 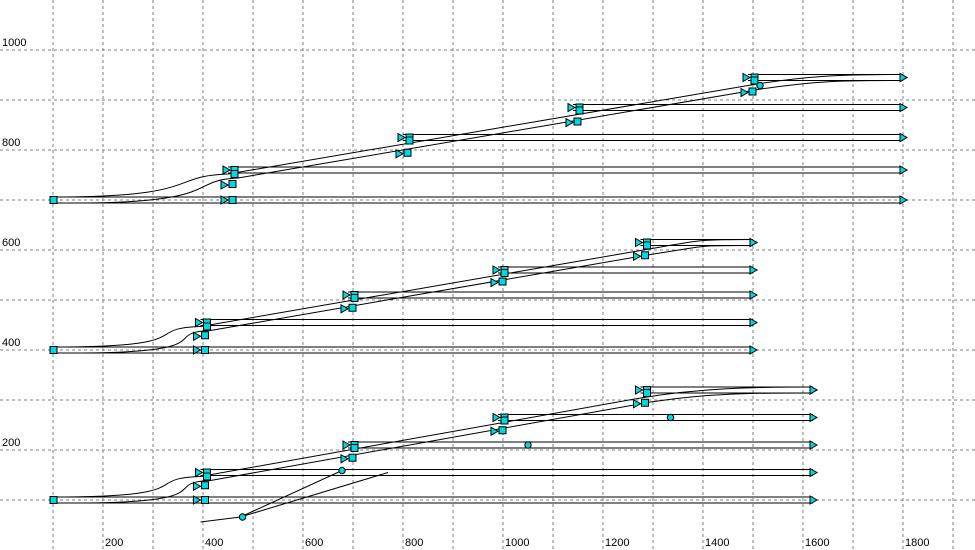 What do you see at coordinates (11, 243) in the screenshot?
I see `y-tick-label: 600` at bounding box center [11, 243].